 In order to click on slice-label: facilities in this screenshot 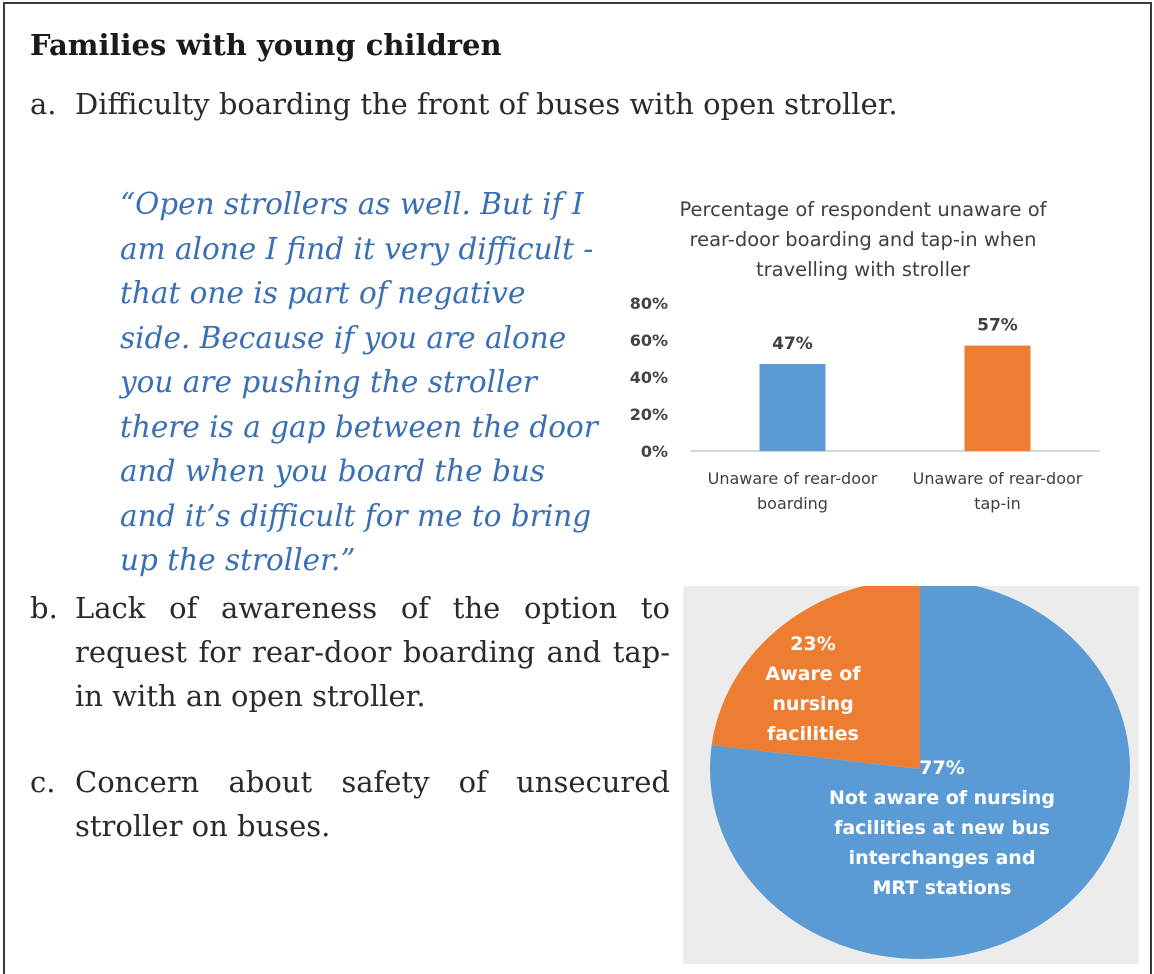, I will do `click(813, 734)`.